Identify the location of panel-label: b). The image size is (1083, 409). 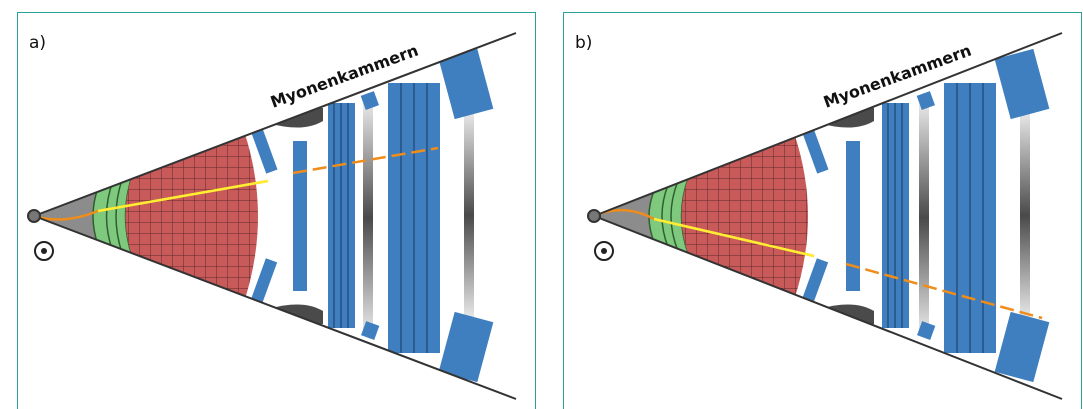
(584, 43).